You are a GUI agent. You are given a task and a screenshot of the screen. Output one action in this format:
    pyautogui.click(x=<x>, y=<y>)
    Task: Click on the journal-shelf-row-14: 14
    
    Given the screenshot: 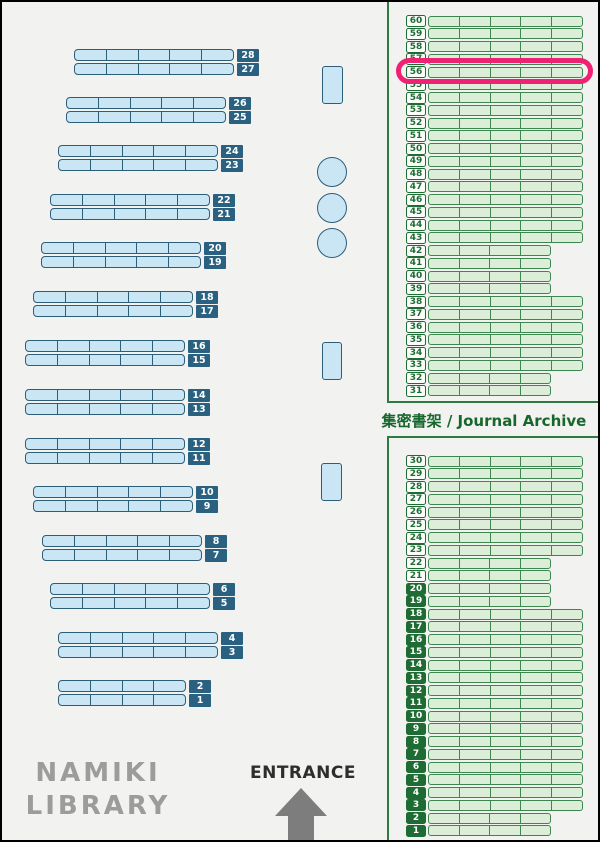 What is the action you would take?
    pyautogui.click(x=494, y=665)
    